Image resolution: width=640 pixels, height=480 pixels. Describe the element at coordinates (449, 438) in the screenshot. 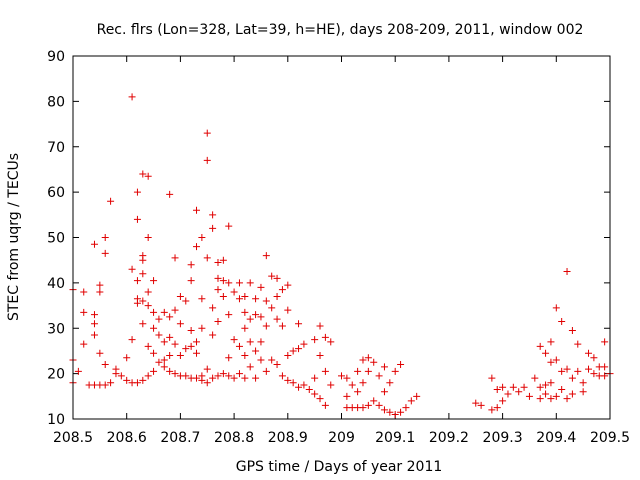

I see `x-tick-label: 209.2` at that location.